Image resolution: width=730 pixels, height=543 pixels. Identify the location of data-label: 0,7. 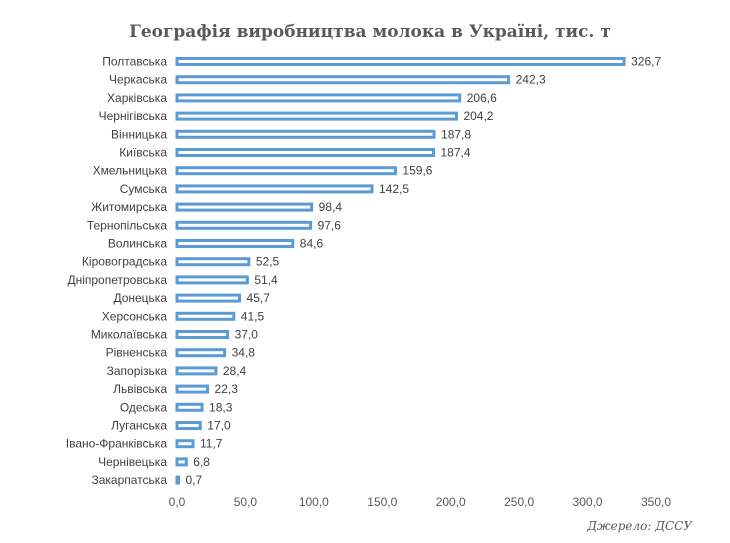
(194, 480).